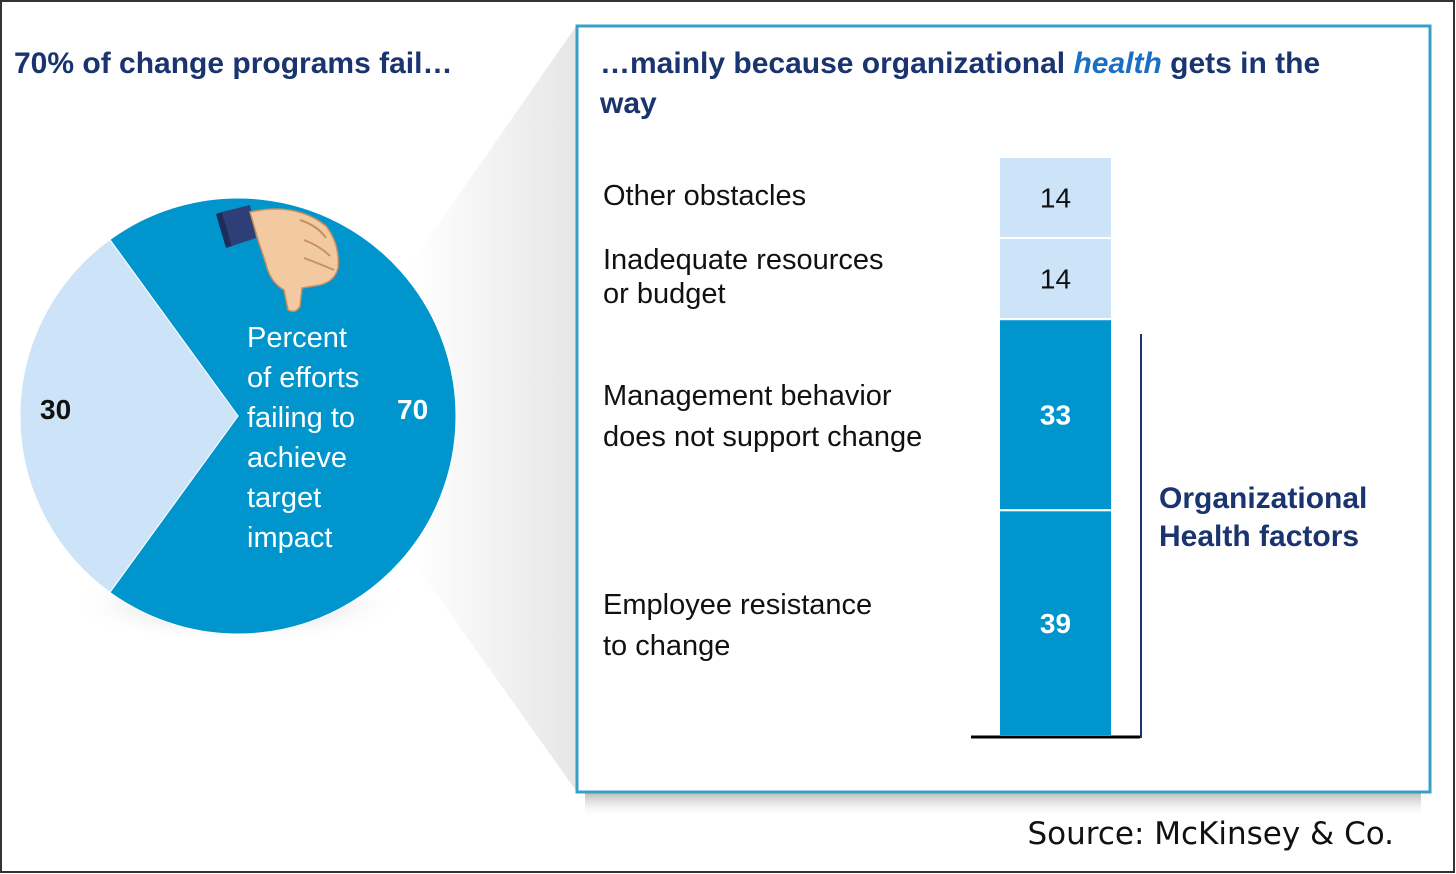 The height and width of the screenshot is (874, 1456). I want to click on stacked-bar-chart: 39 33 14 14, so click(1055, 447).